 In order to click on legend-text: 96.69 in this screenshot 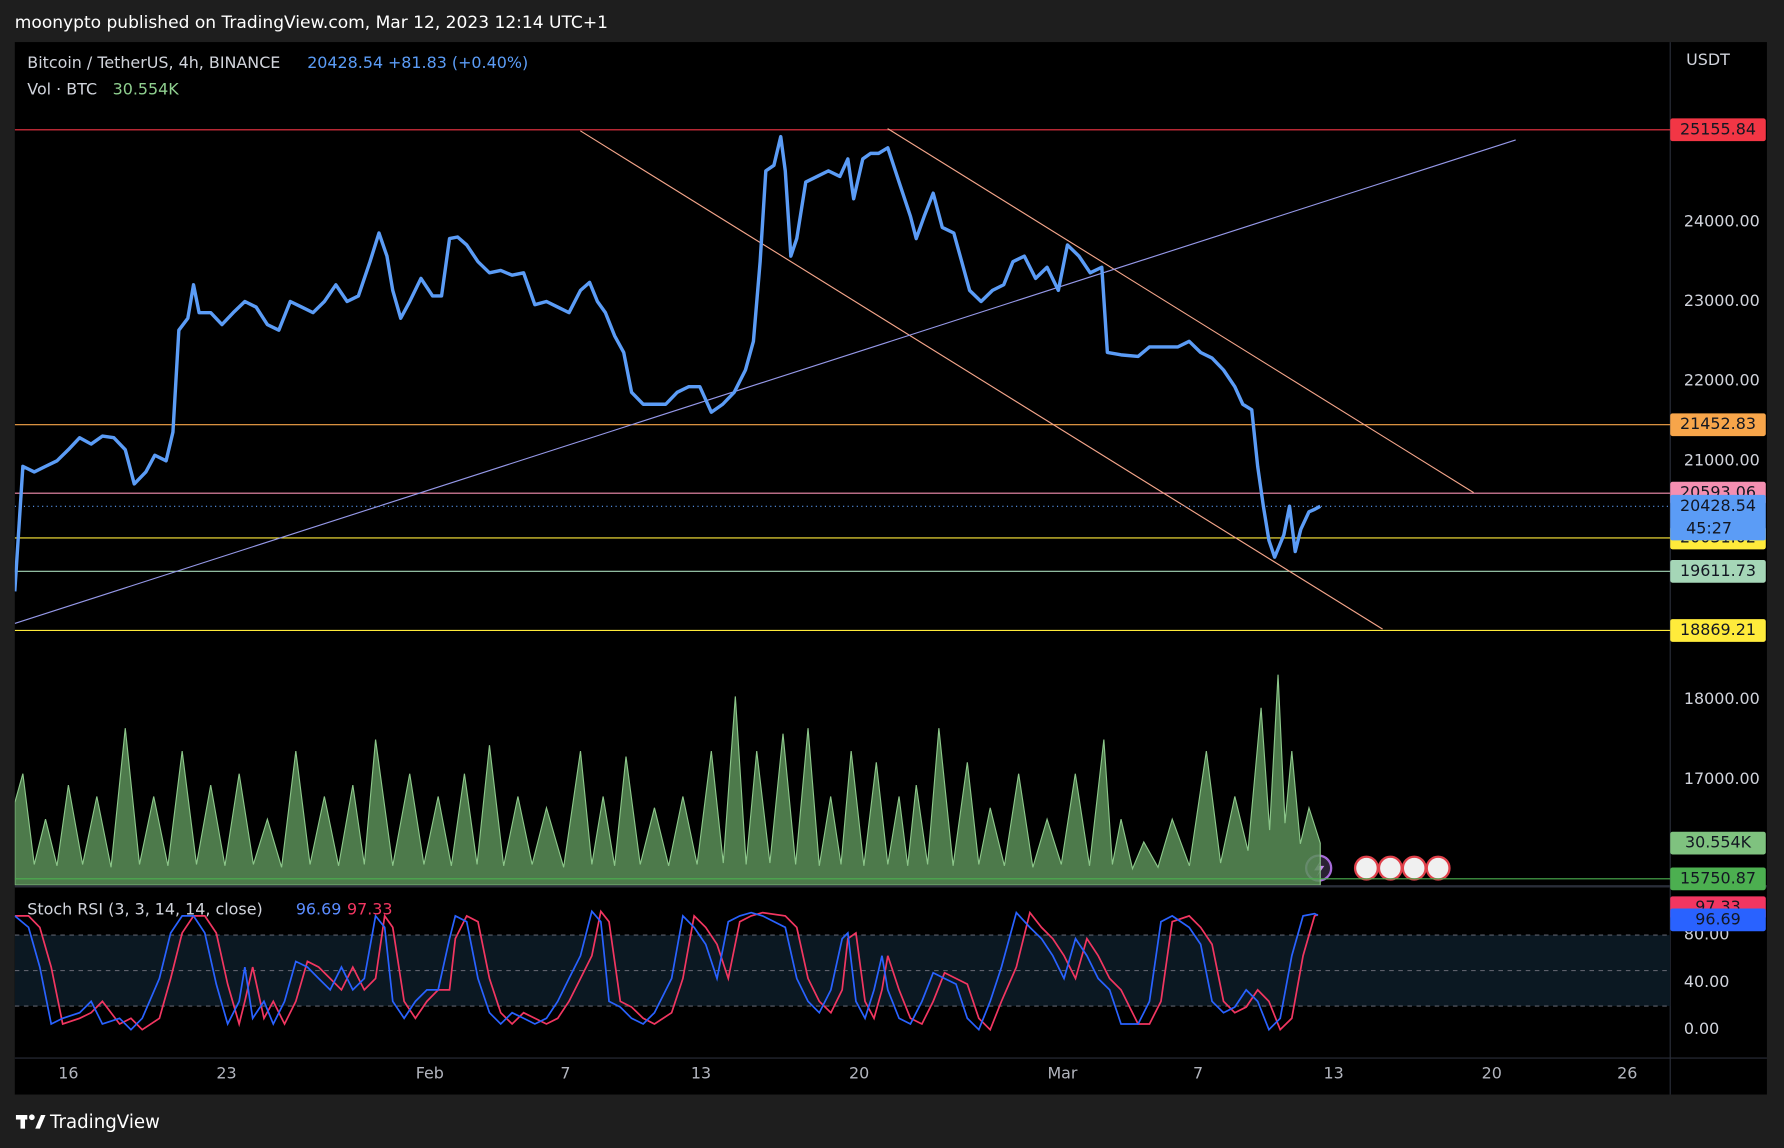, I will do `click(319, 909)`.